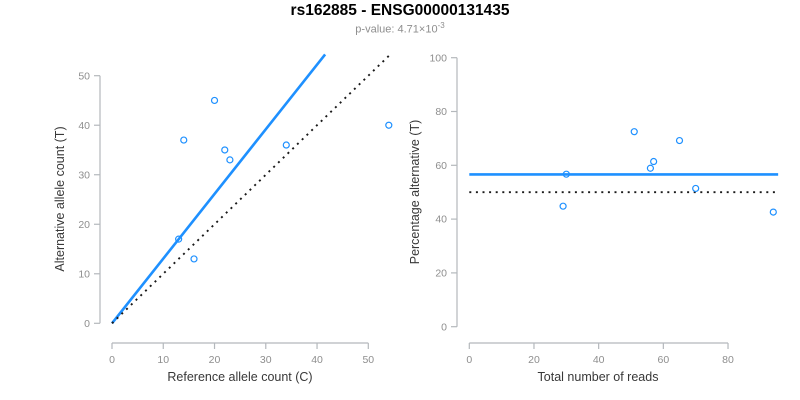 The width and height of the screenshot is (800, 400). Describe the element at coordinates (441, 25) in the screenshot. I see `p-value-exponent: -3` at that location.